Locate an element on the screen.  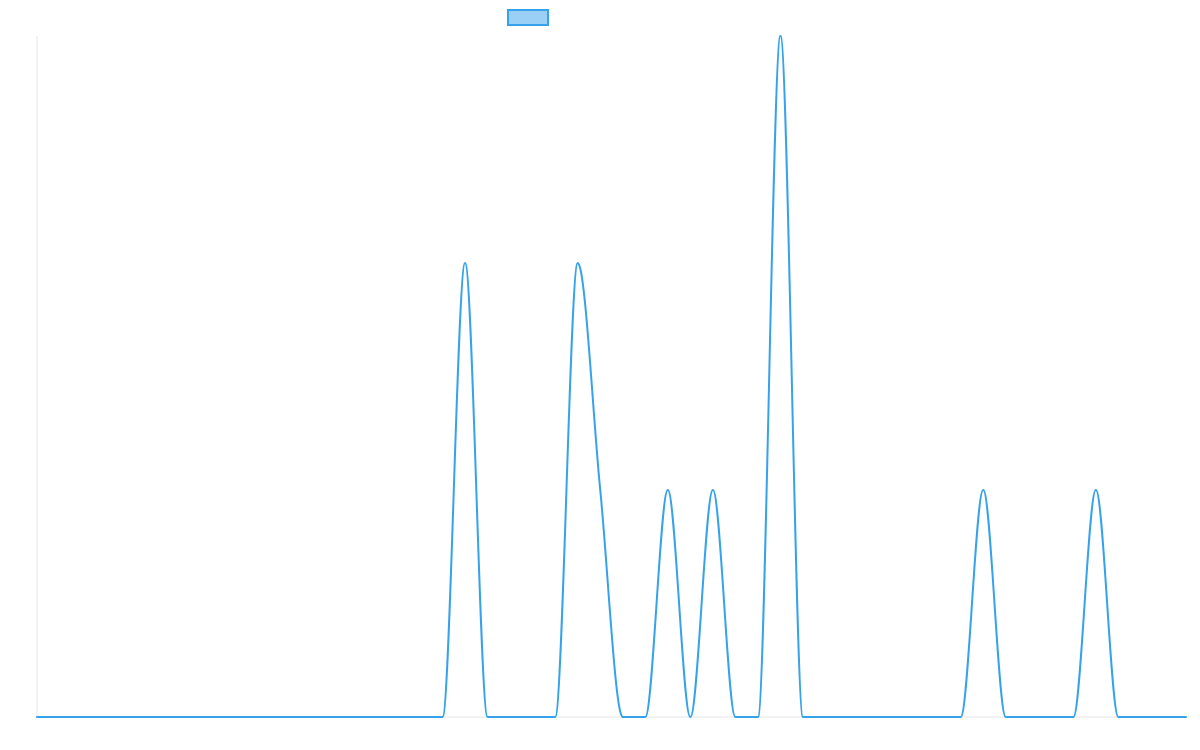
legend is located at coordinates (528, 17).